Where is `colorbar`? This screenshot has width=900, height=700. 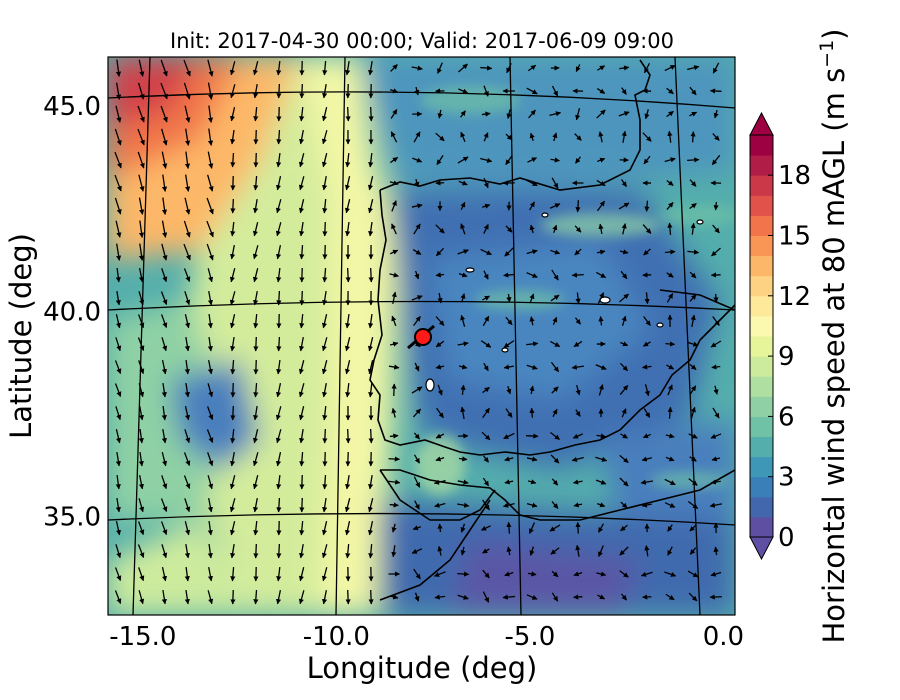
colorbar is located at coordinates (761, 336).